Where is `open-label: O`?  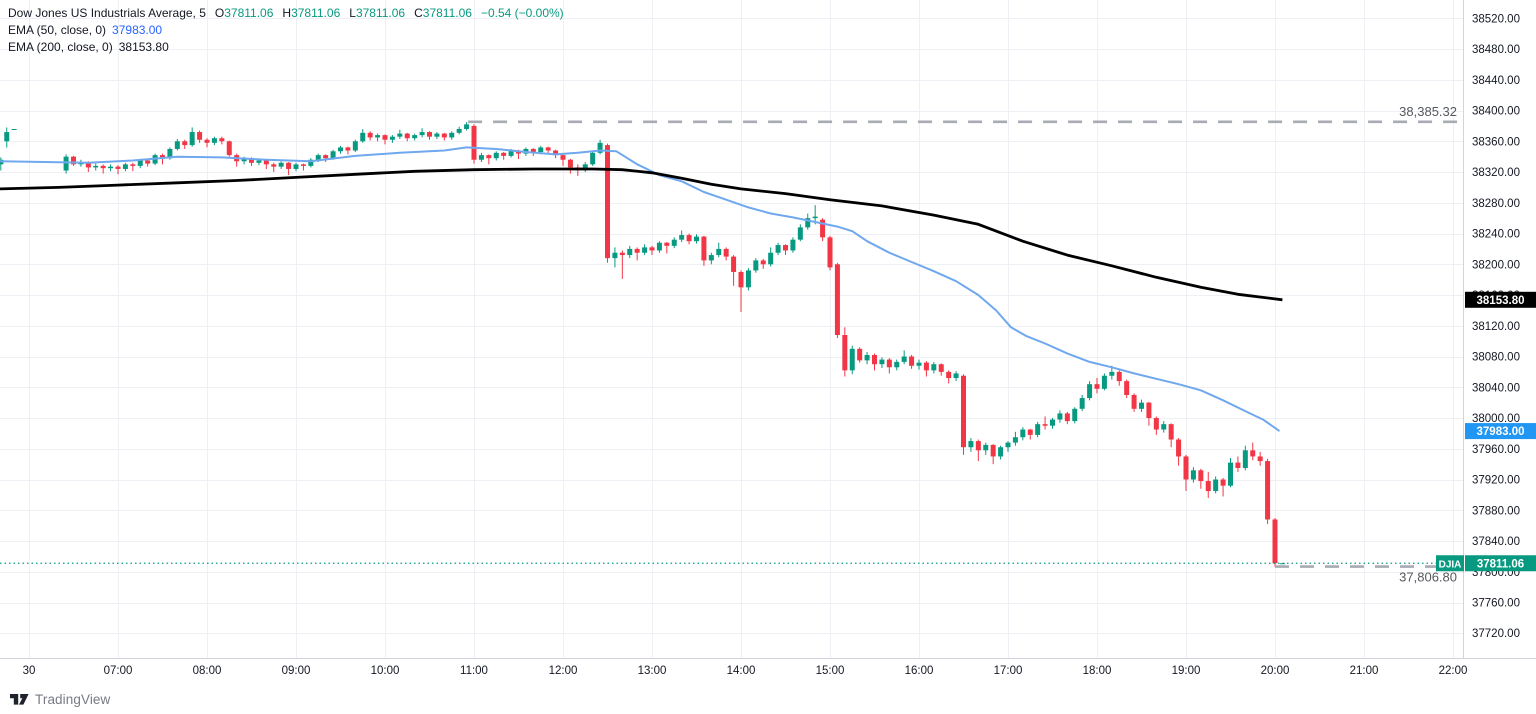
open-label: O is located at coordinates (219, 13).